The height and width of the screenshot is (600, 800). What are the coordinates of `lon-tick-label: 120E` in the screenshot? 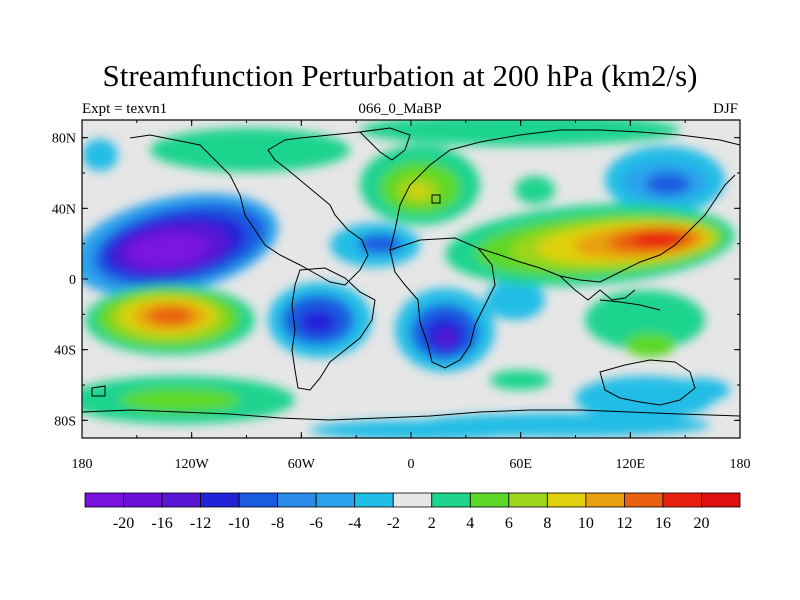 It's located at (631, 464).